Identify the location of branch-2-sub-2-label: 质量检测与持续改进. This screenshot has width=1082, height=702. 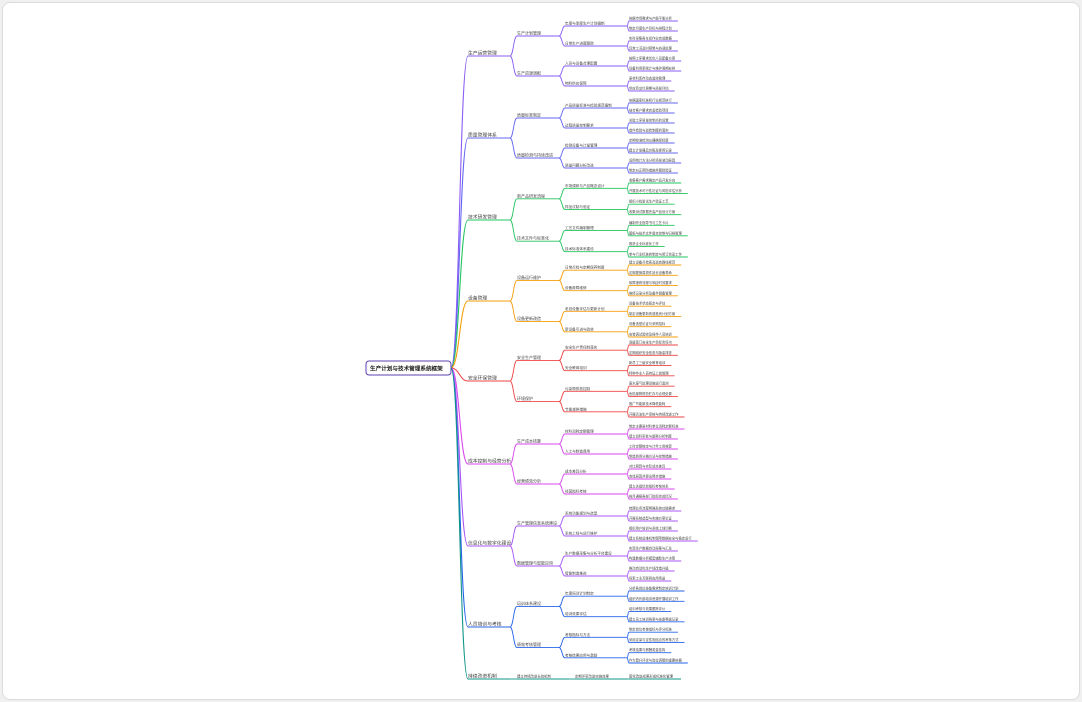
(535, 155).